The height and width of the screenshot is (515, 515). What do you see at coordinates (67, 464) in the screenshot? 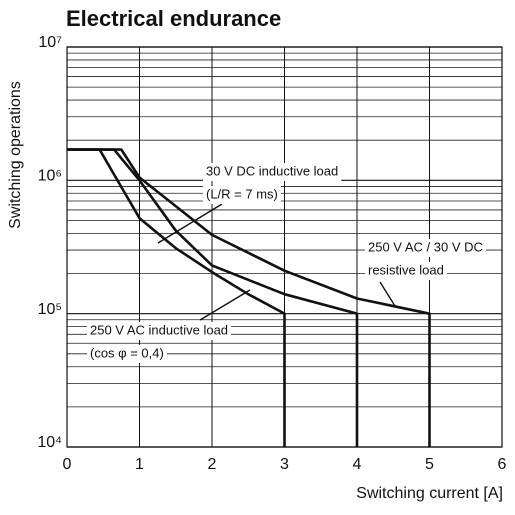
I see `x-tick-label: 0` at bounding box center [67, 464].